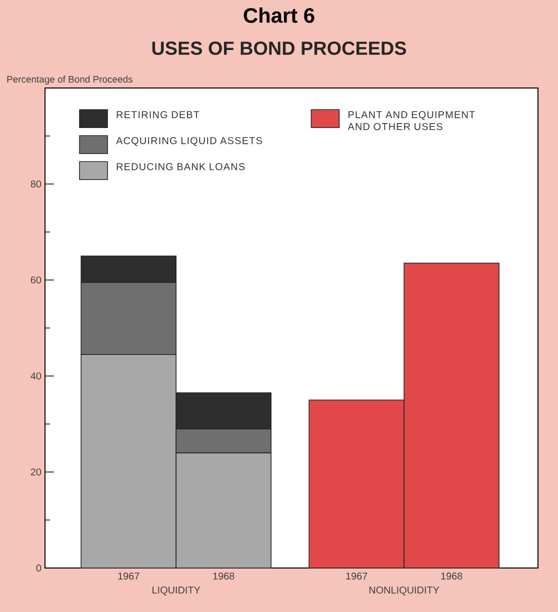 This screenshot has width=558, height=612. Describe the element at coordinates (279, 48) in the screenshot. I see `chart-subtitle: USES OF BOND PROCEEDS` at that location.